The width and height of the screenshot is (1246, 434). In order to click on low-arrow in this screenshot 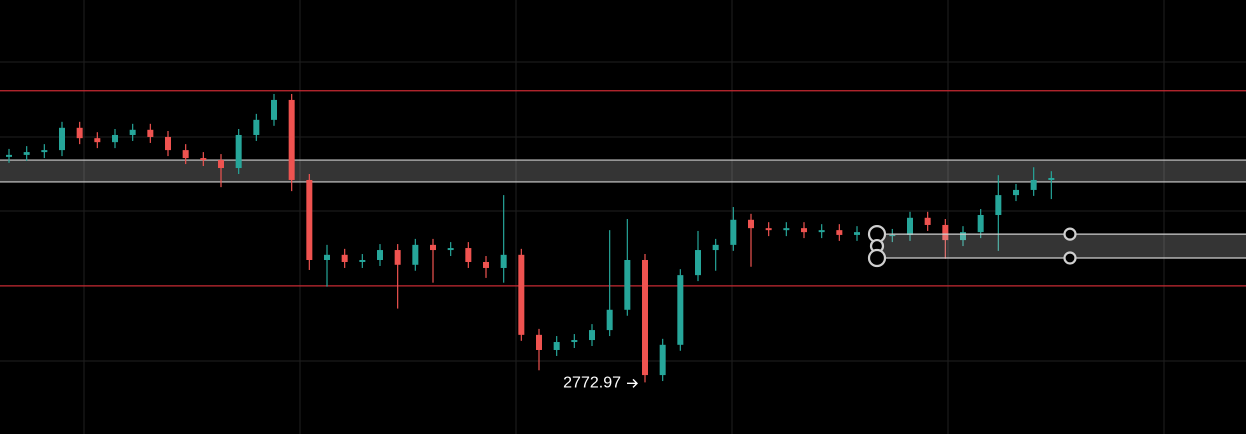, I will do `click(632, 383)`.